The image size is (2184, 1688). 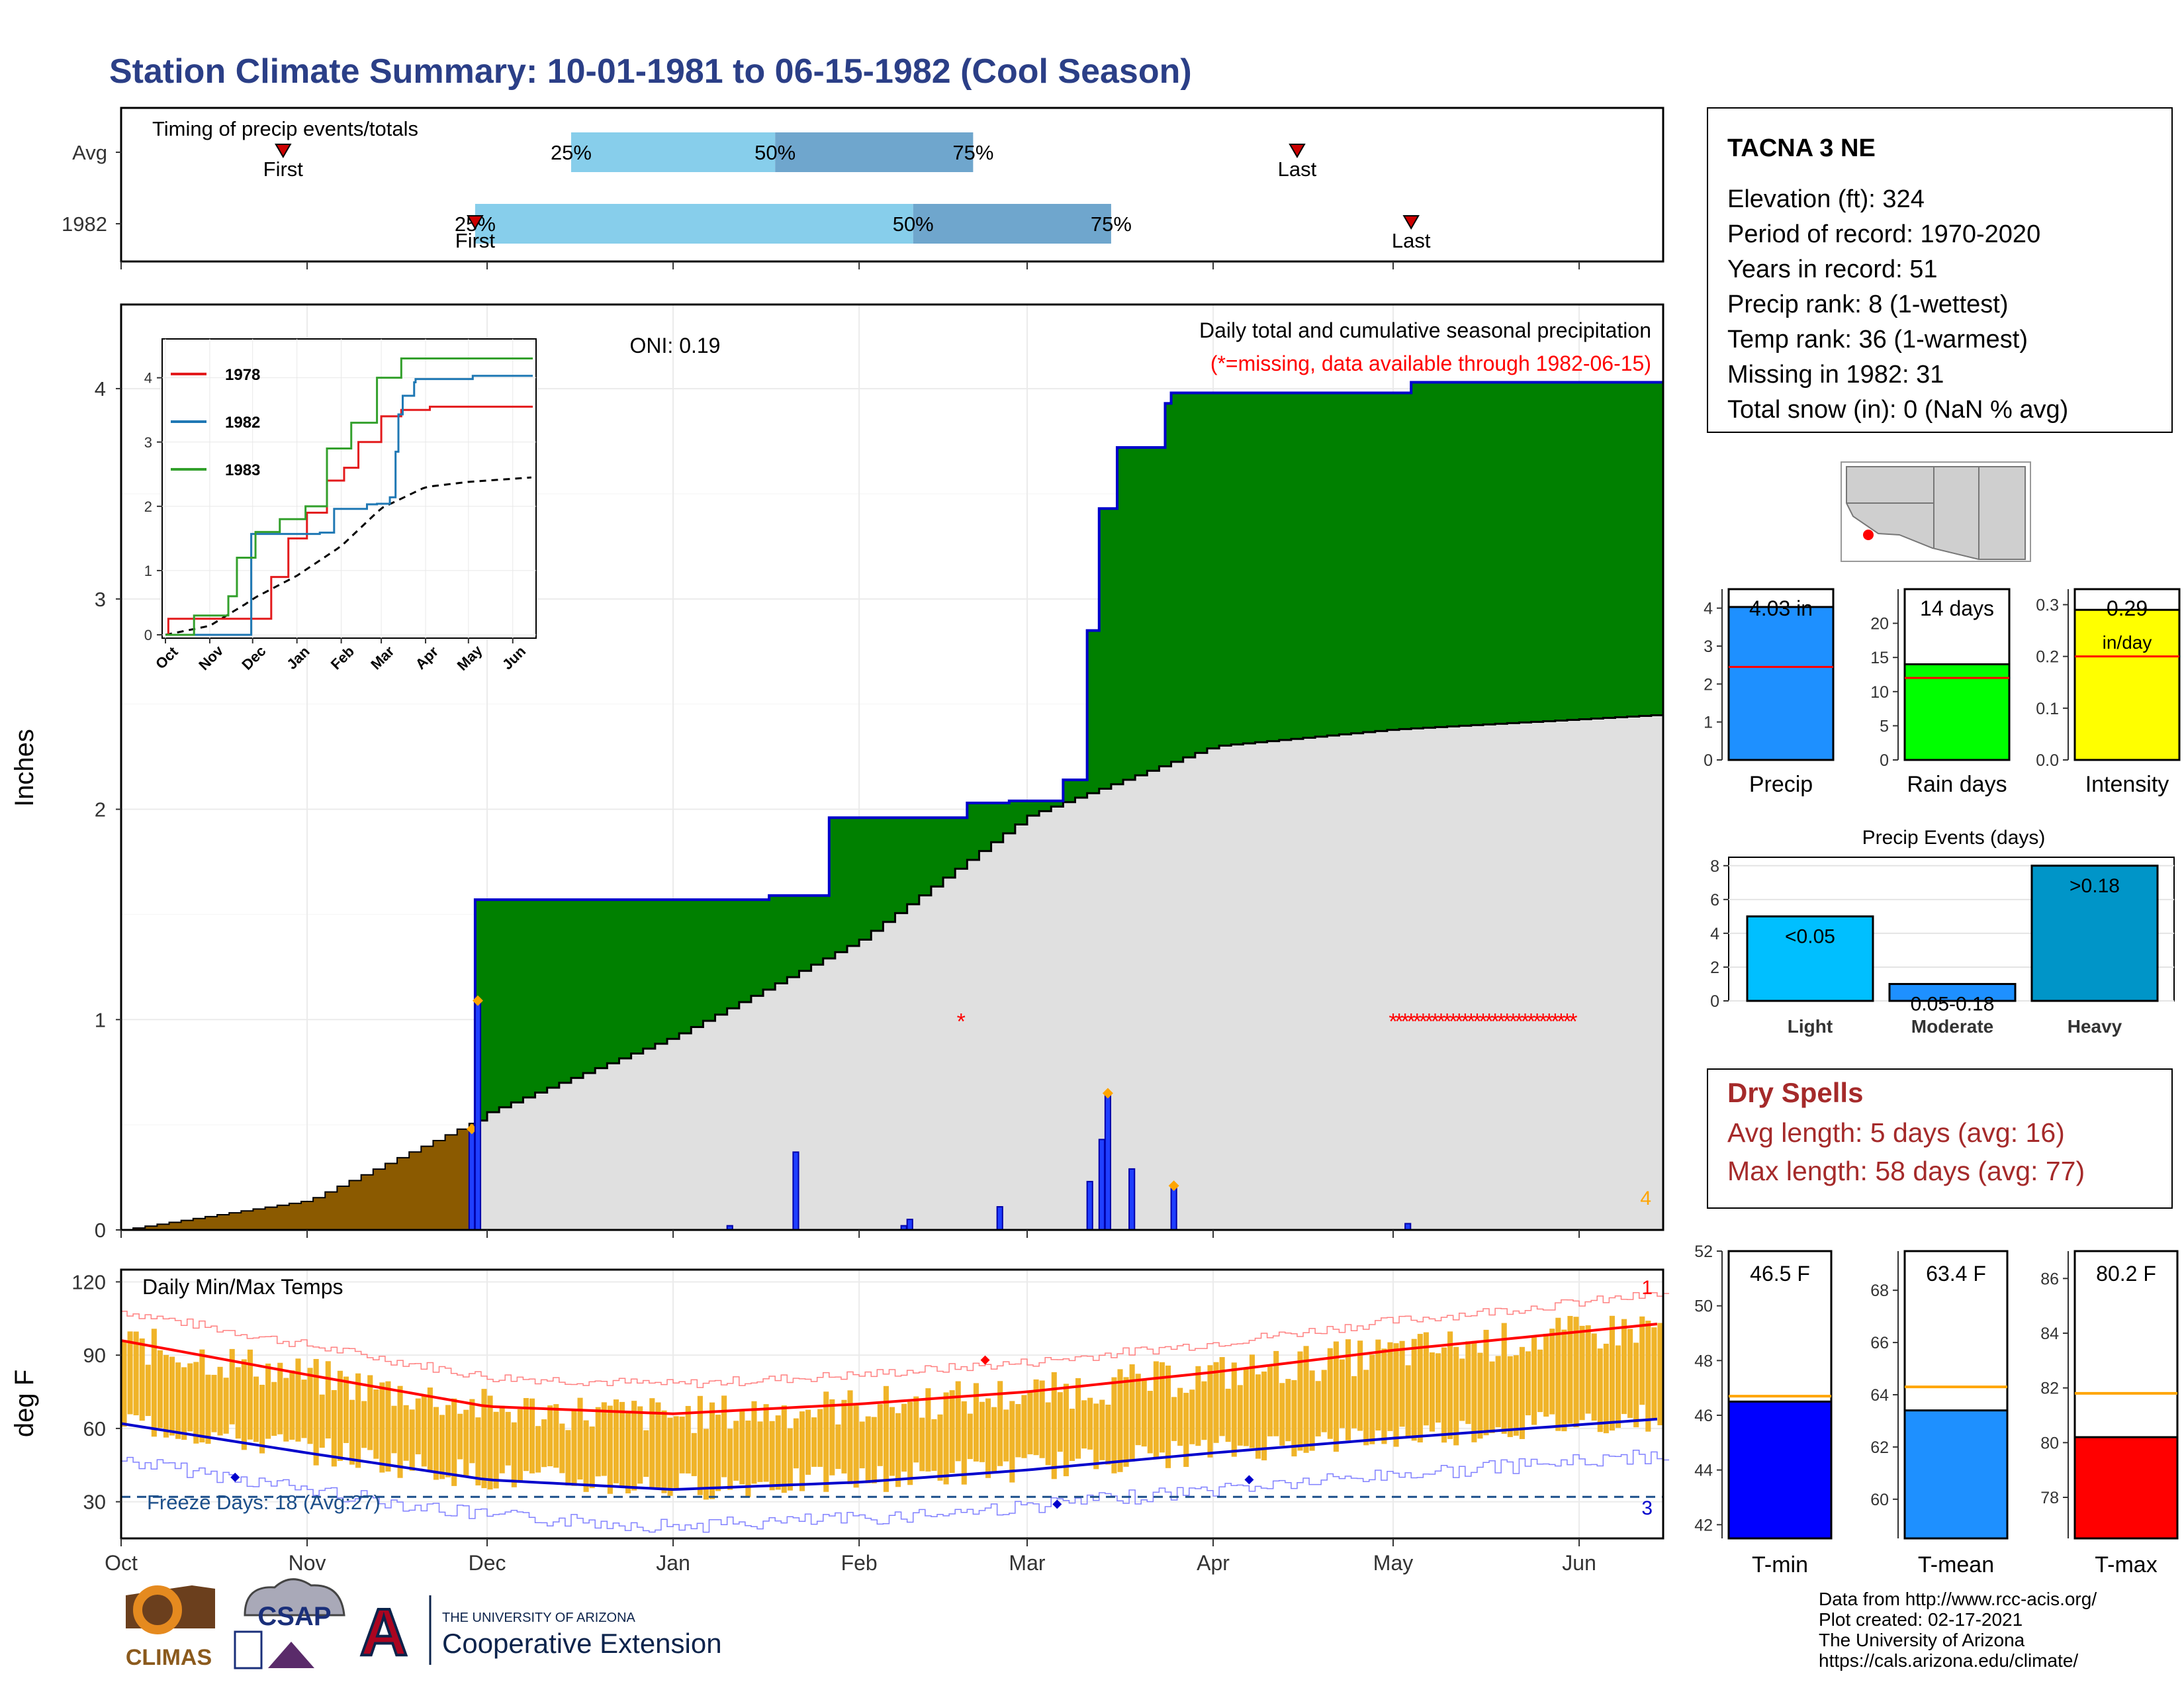 What do you see at coordinates (1780, 1274) in the screenshot?
I see `temp-bar-value-label: 46.5 F` at bounding box center [1780, 1274].